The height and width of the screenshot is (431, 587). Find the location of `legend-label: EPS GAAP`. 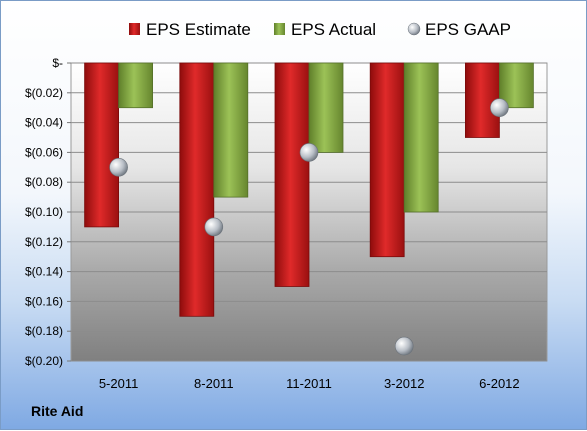

legend-label: EPS GAAP is located at coordinates (468, 29).